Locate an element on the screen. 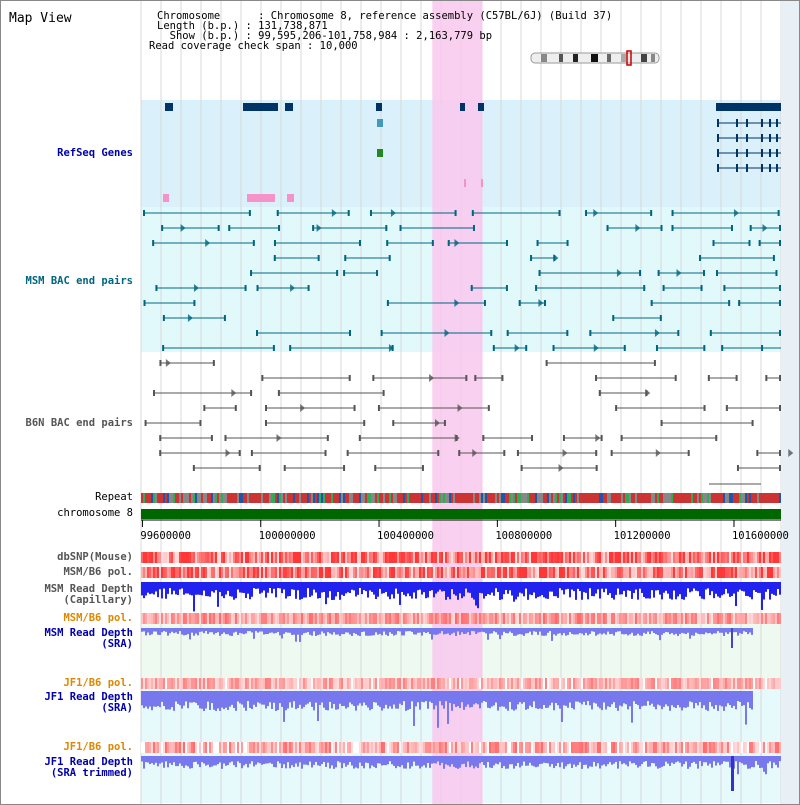 This screenshot has height=805, width=800. track-label-jf1-pol2: JF1/B6 pol. is located at coordinates (98, 747).